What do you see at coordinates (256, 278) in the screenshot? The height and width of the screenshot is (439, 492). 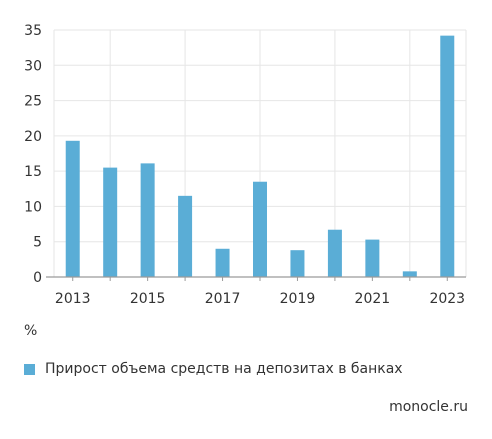 I see `axes` at bounding box center [256, 278].